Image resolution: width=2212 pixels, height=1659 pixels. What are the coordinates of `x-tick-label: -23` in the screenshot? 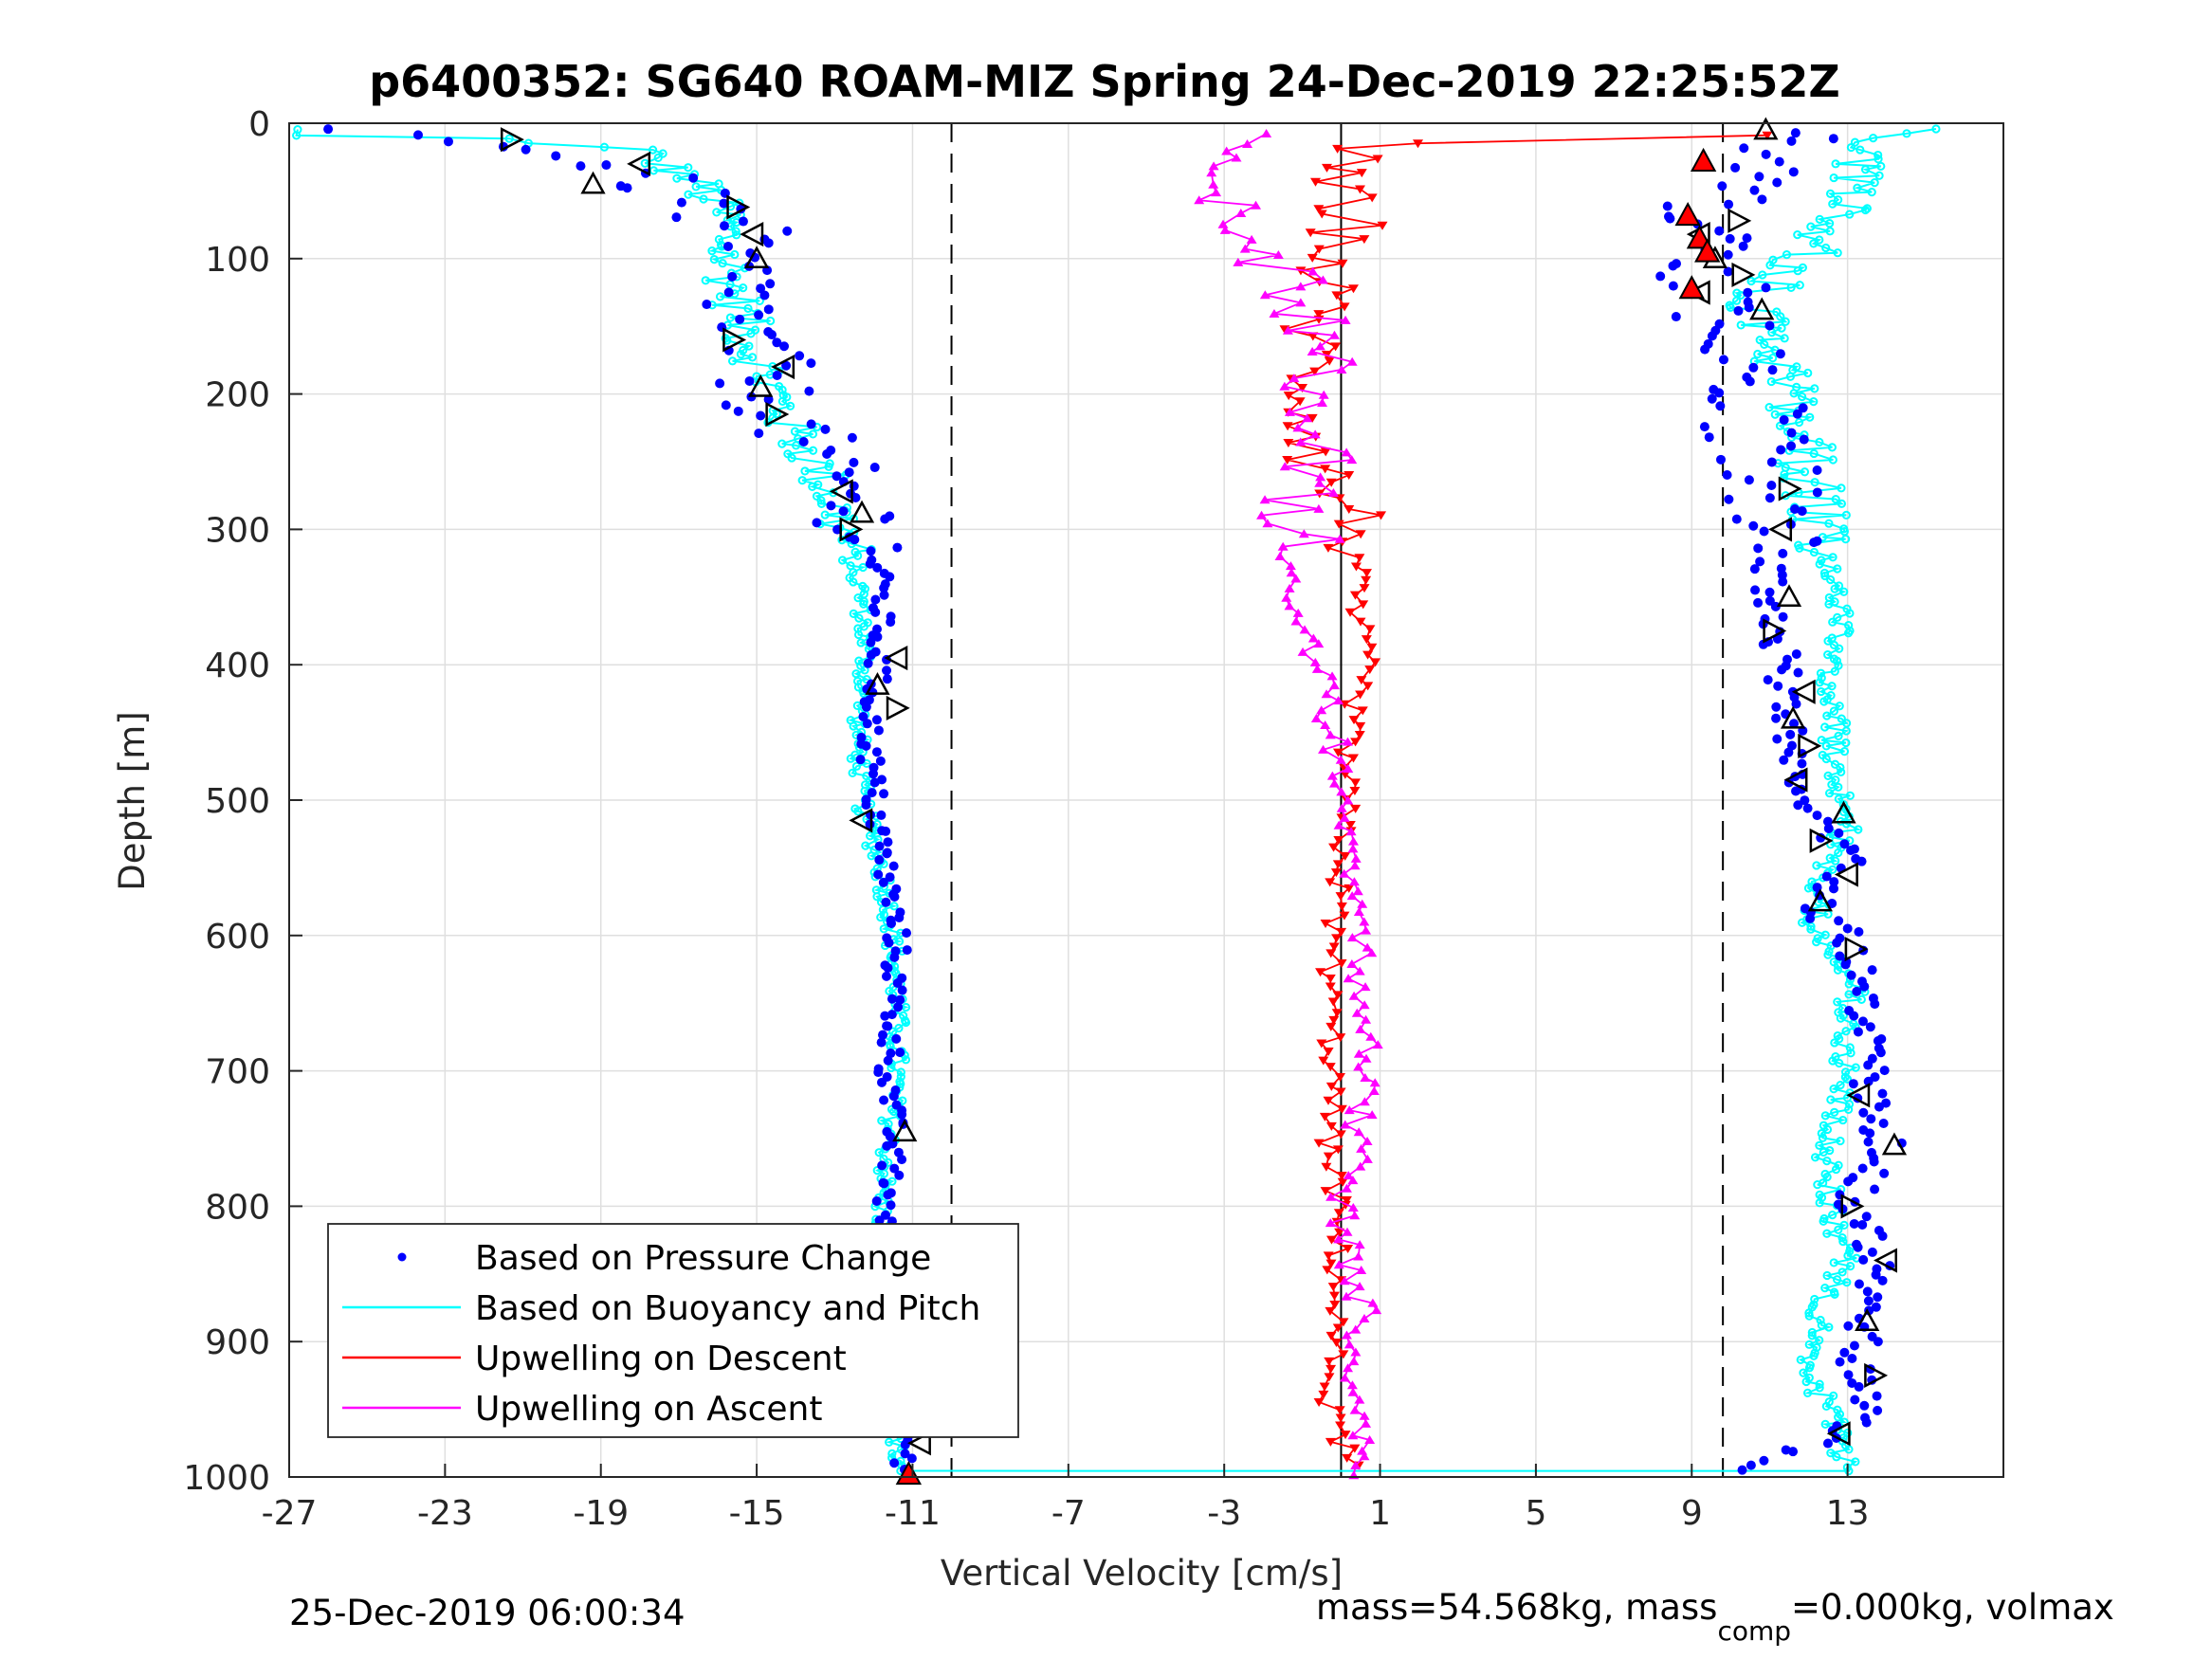 It's located at (445, 1513).